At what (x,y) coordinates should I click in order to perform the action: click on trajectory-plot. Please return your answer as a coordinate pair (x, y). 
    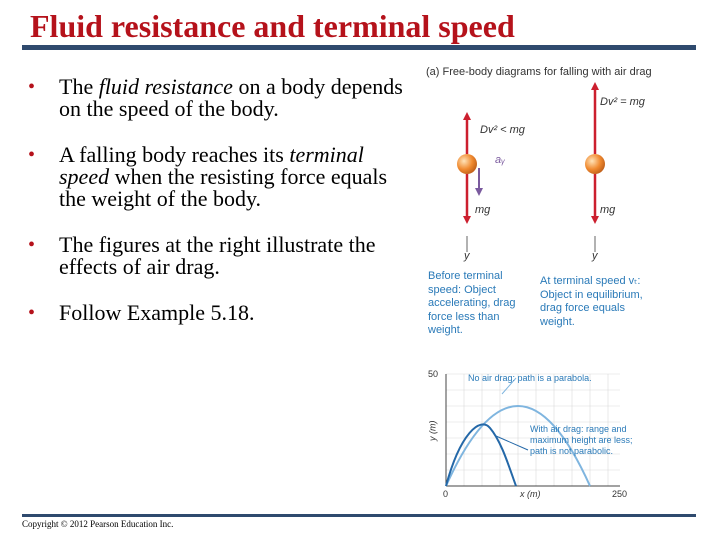
    Looking at the image, I should click on (532, 430).